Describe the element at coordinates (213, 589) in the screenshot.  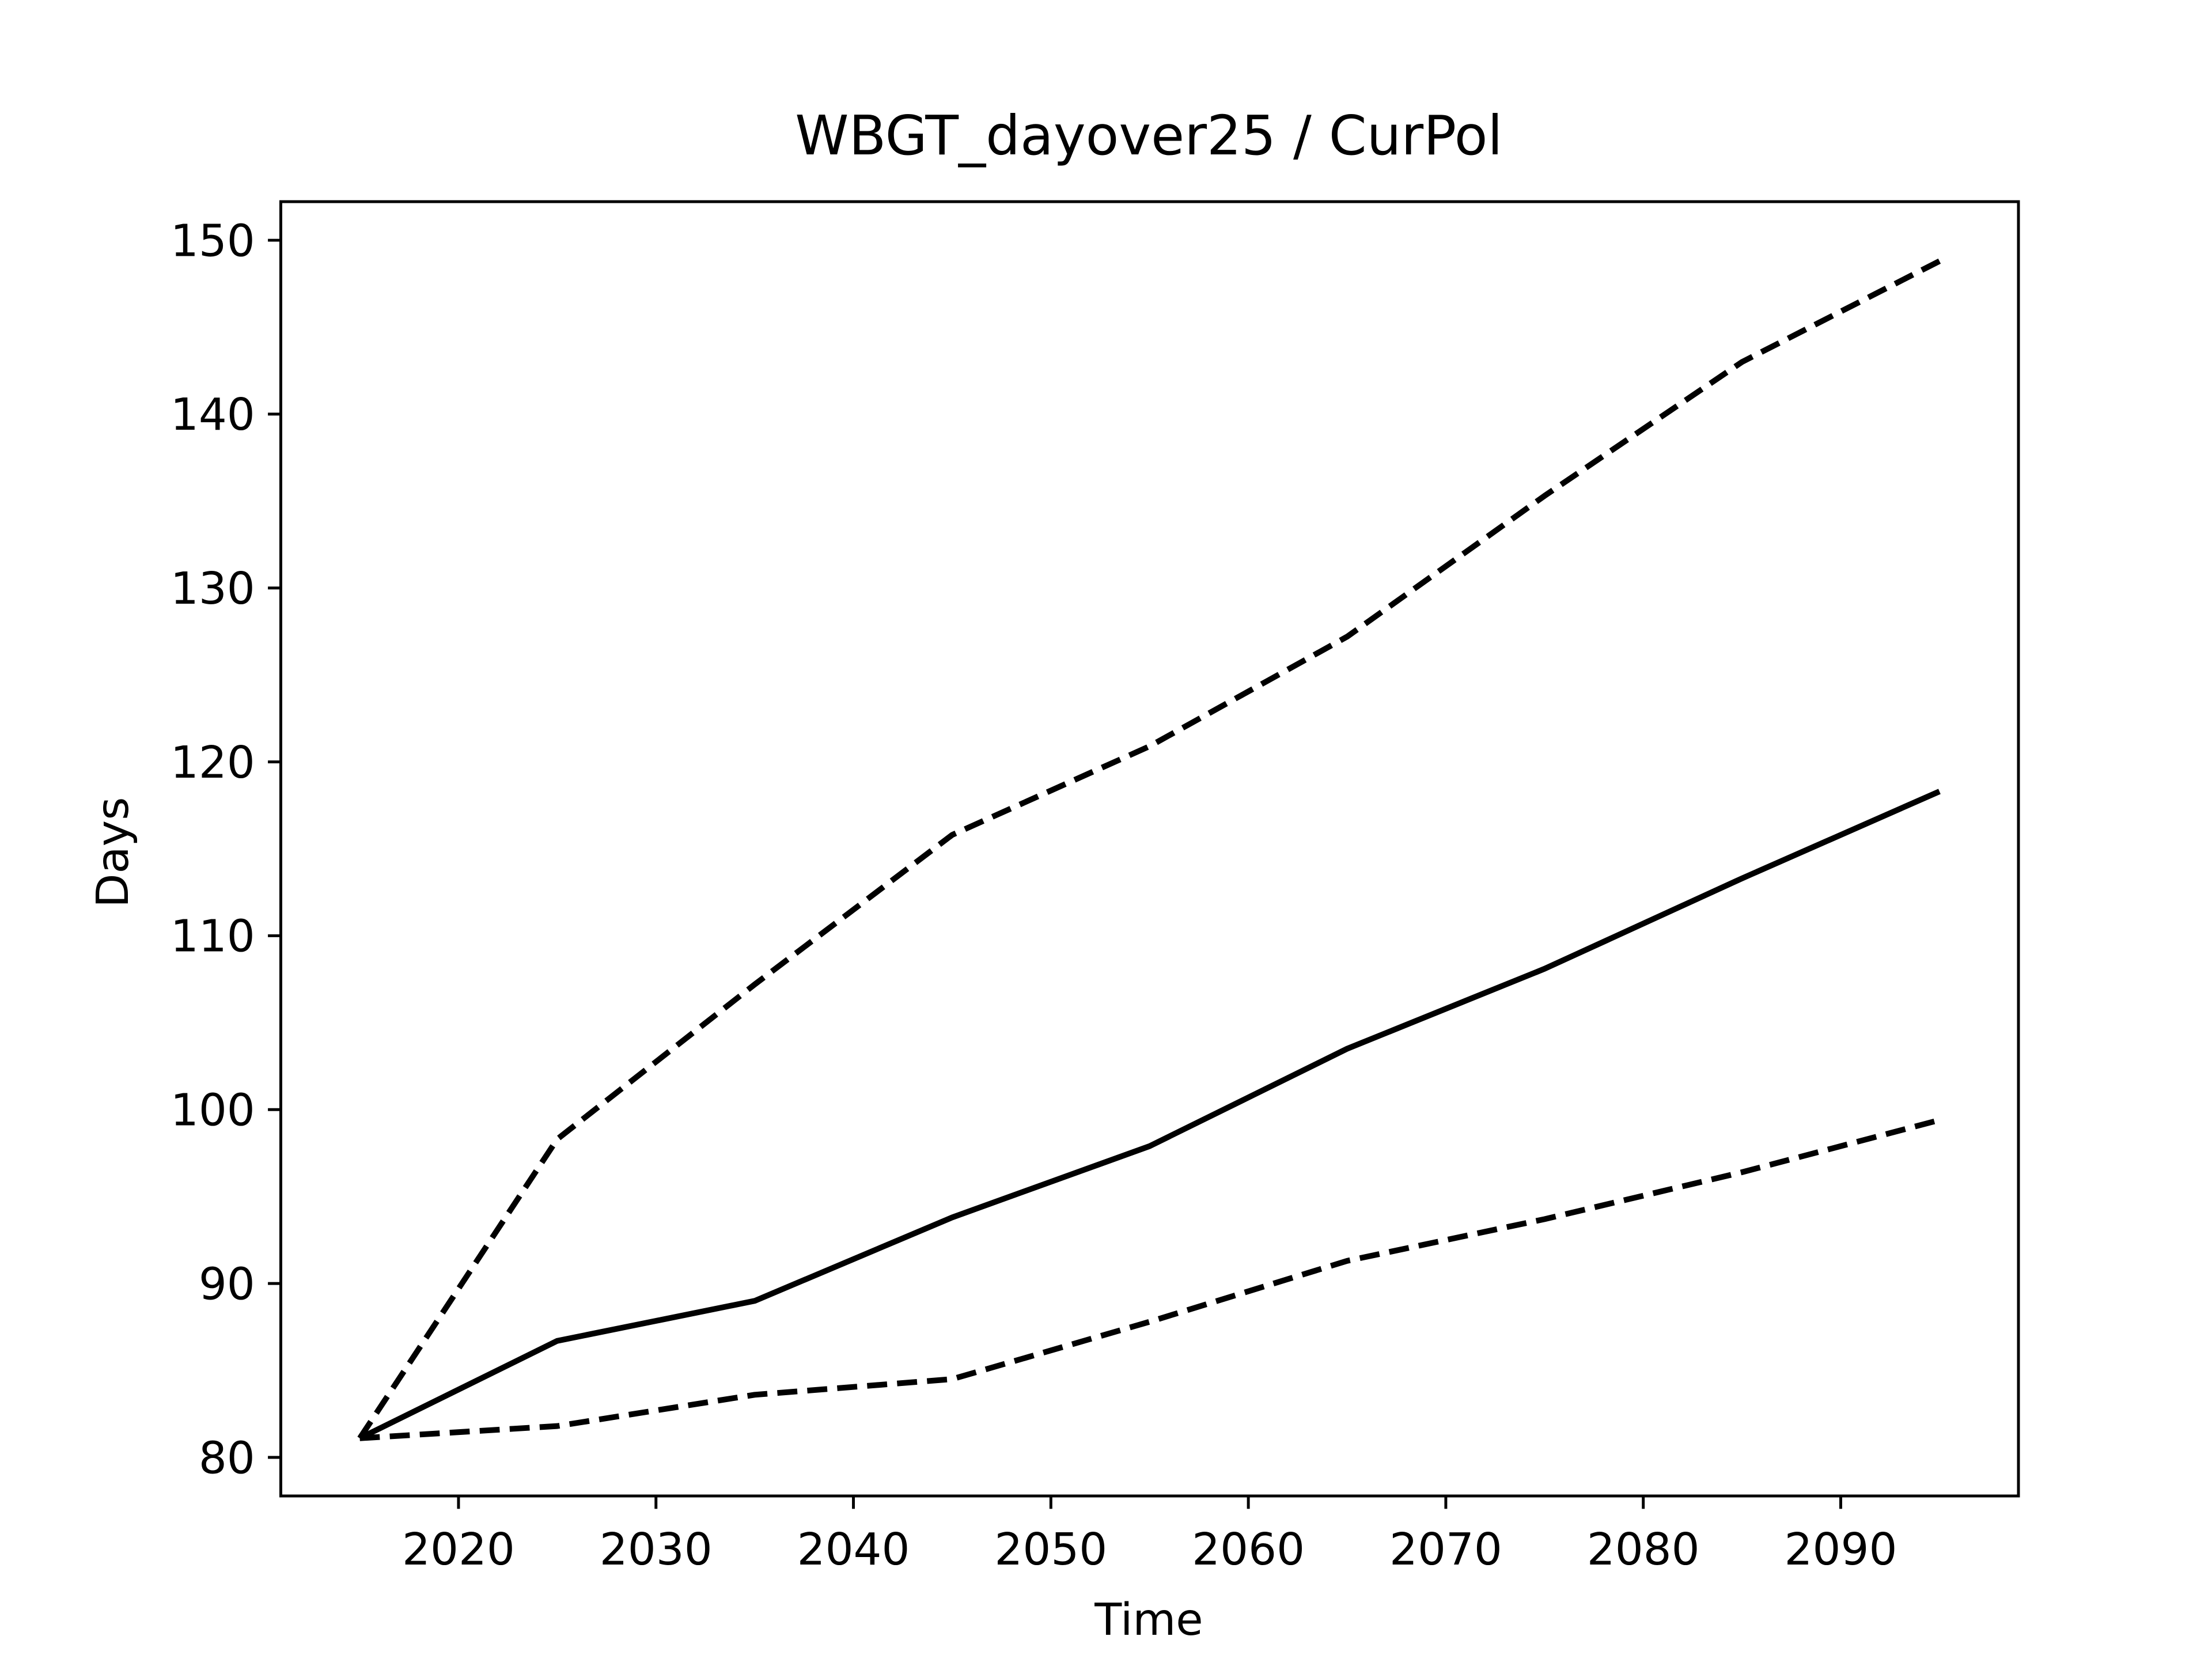
I see `y-tick-label: 130` at that location.